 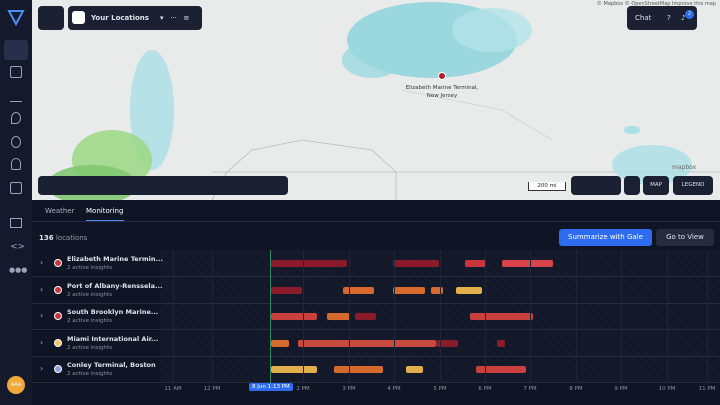 What do you see at coordinates (440, 389) in the screenshot?
I see `time-label: 5 PM` at bounding box center [440, 389].